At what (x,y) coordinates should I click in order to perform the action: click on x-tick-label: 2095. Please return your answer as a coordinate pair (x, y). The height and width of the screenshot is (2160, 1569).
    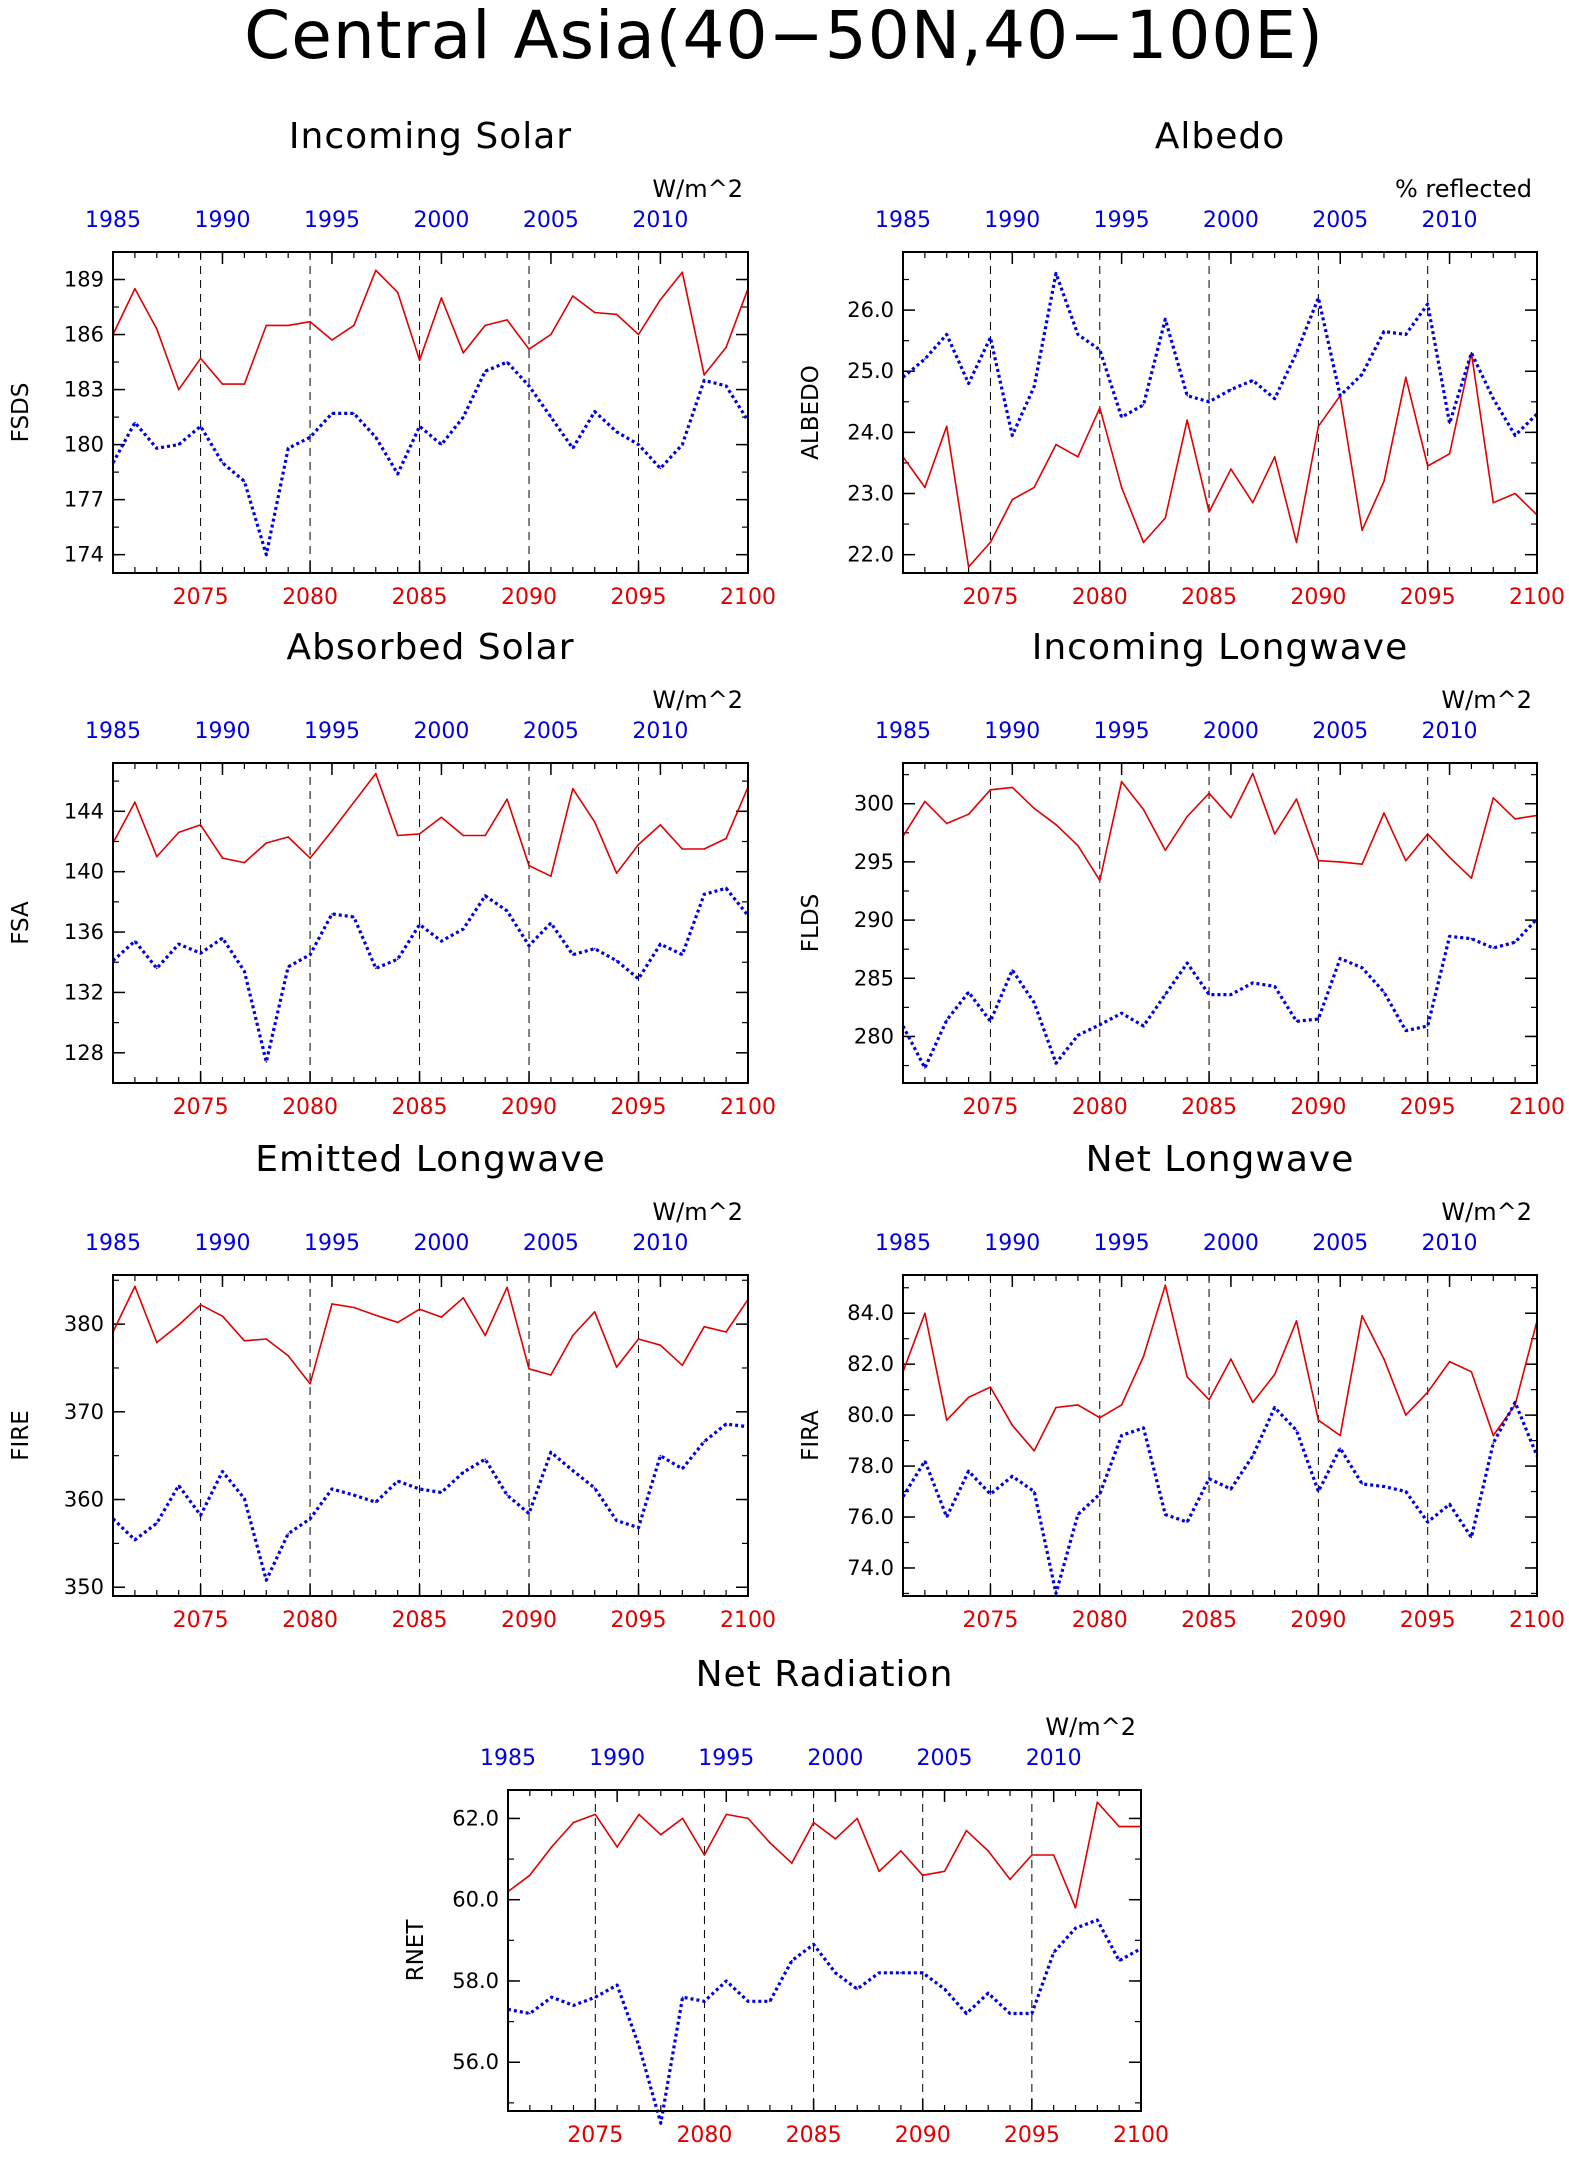
    Looking at the image, I should click on (1032, 2135).